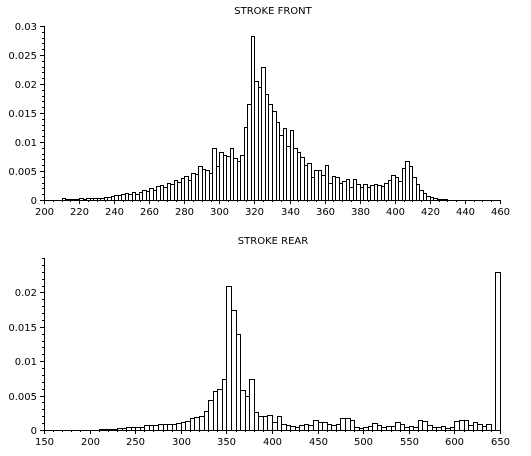  What do you see at coordinates (226, 442) in the screenshot?
I see `x-tick-label: 350` at bounding box center [226, 442].